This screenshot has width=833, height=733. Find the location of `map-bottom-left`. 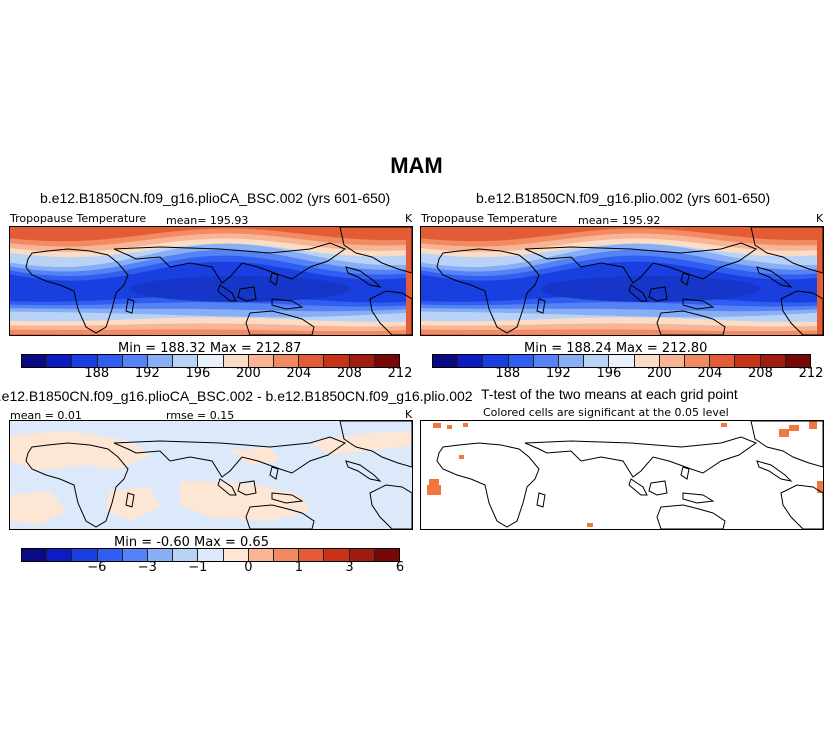

map-bottom-left is located at coordinates (211, 475).